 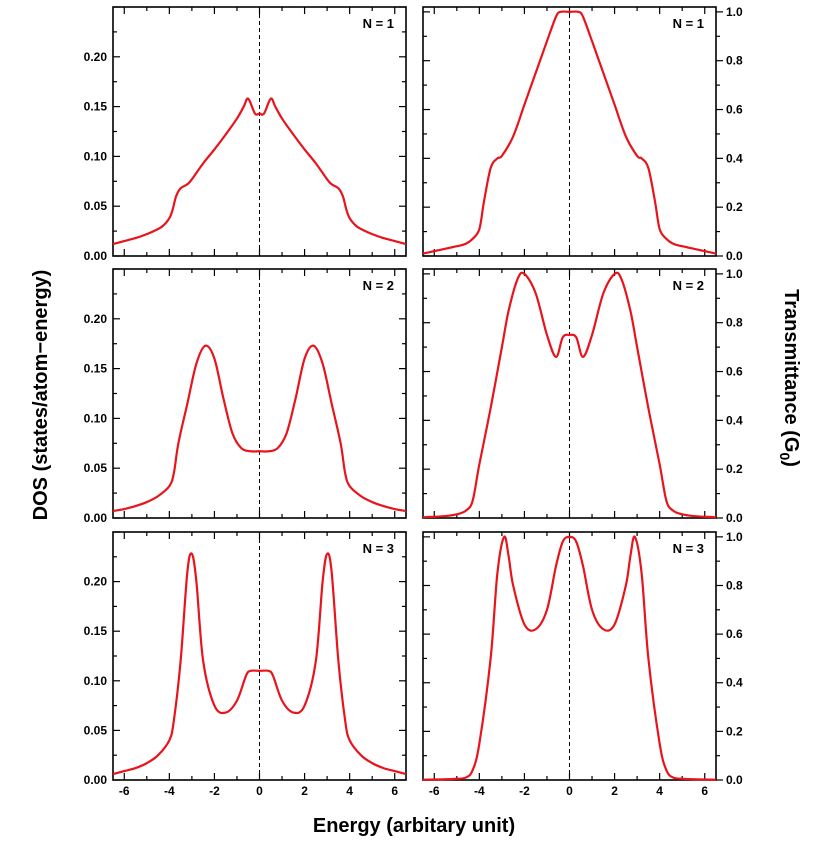 I want to click on transmittance-panel-n1: 0.0 0.2 0.4 0.6 0.8 1.0 N = 1, so click(x=582, y=134).